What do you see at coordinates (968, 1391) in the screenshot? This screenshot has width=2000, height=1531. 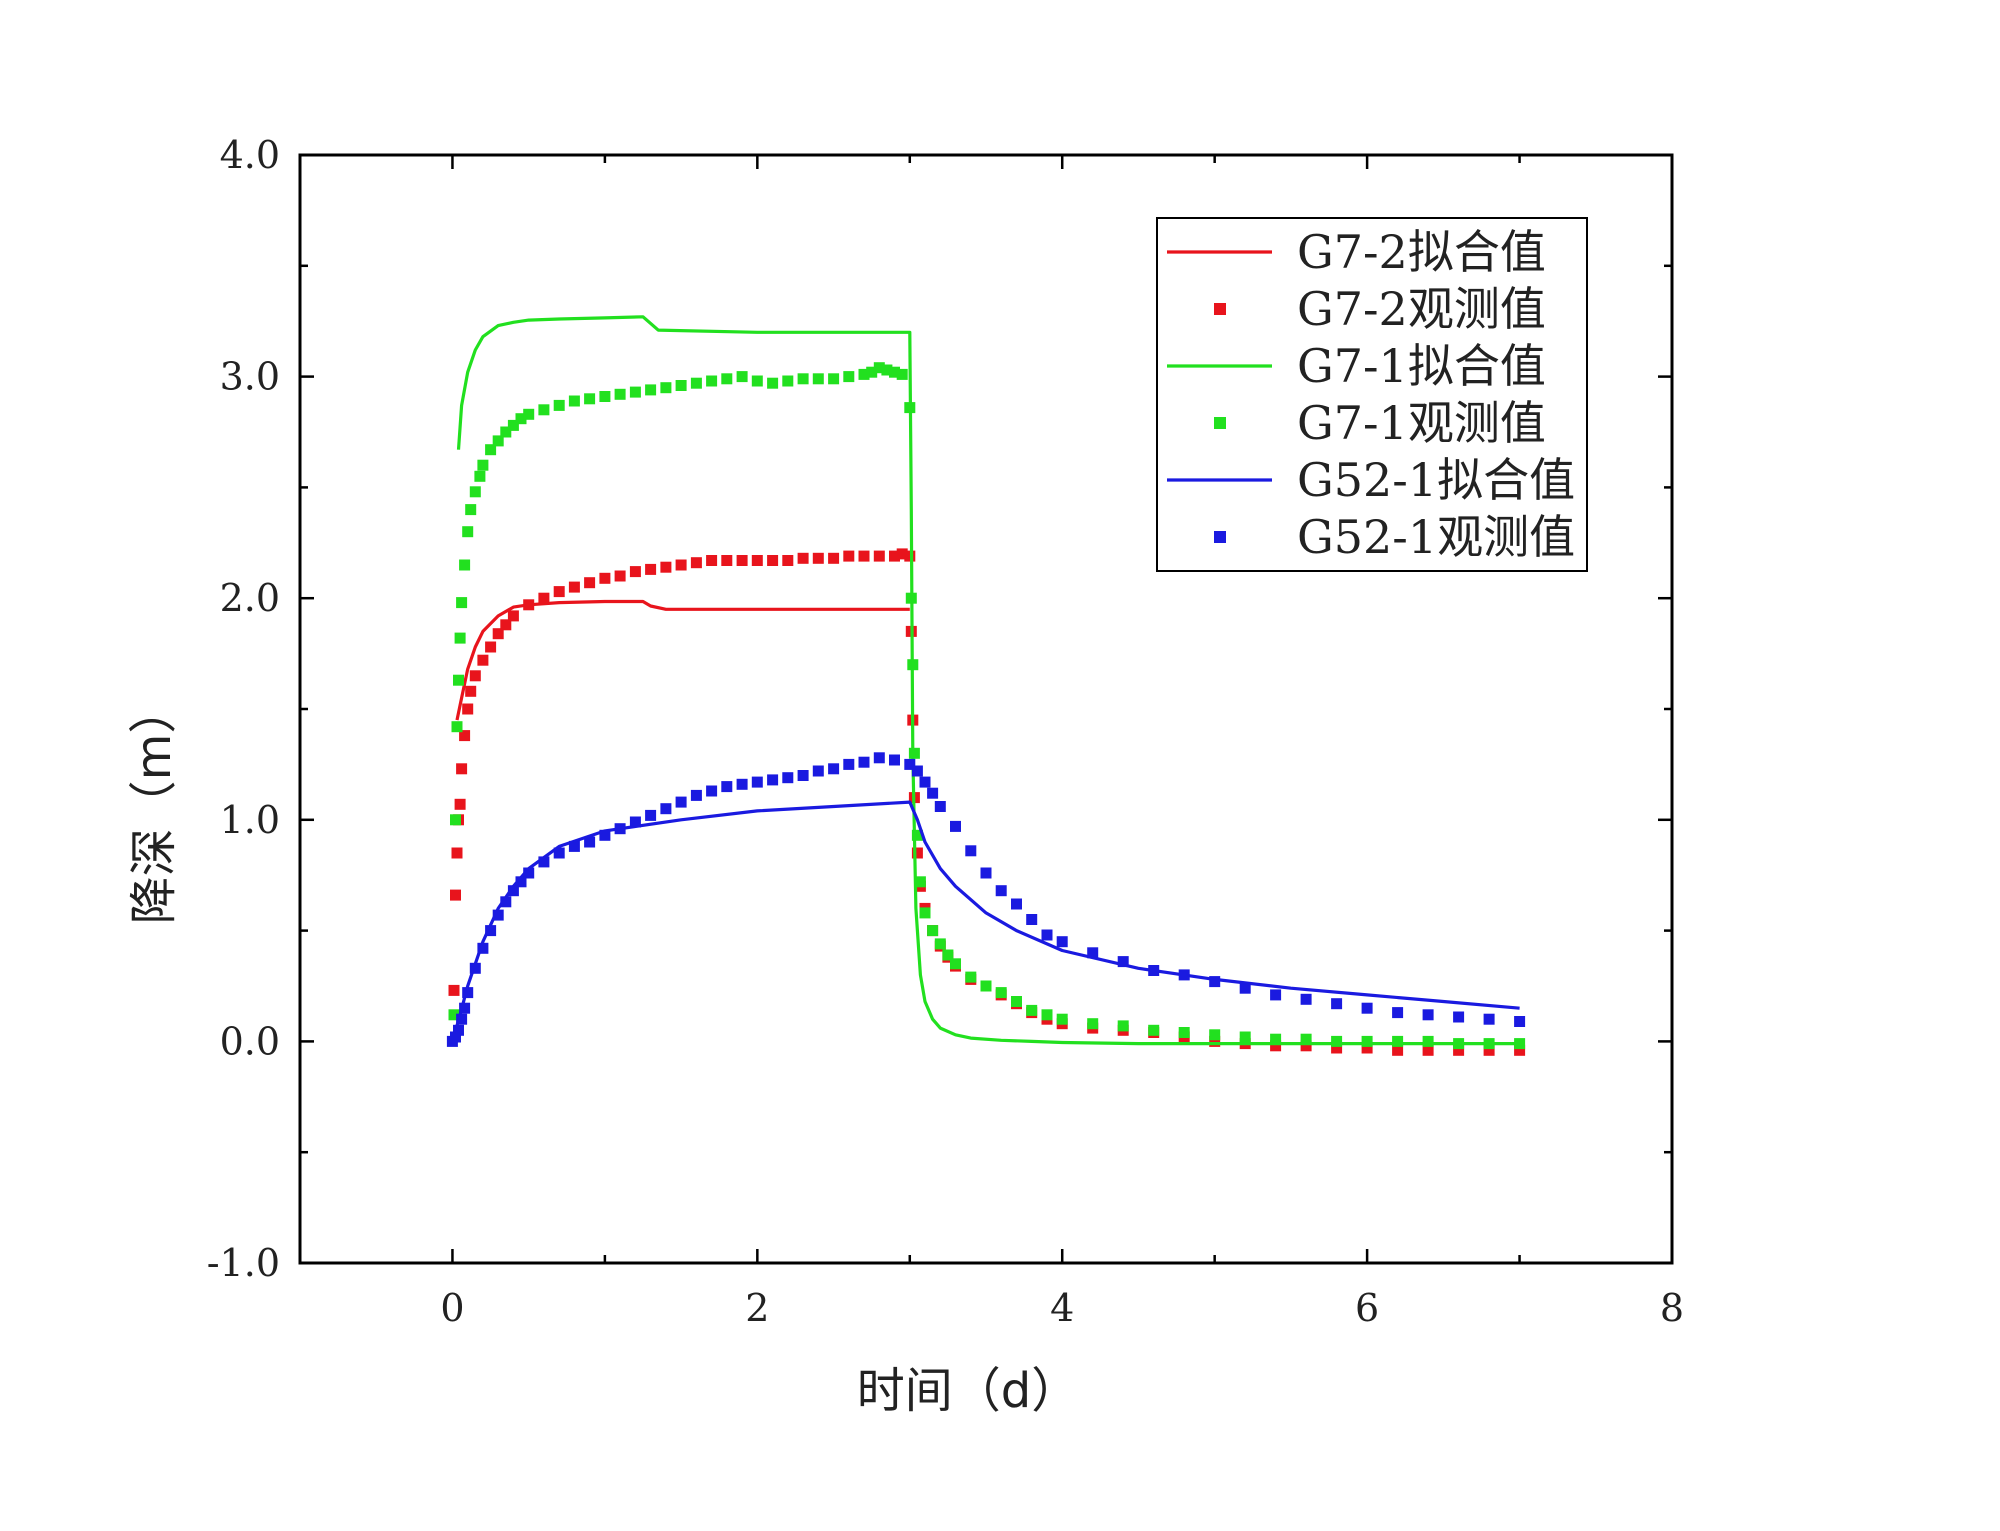 I see `x-axis-title: 时间（d）` at bounding box center [968, 1391].